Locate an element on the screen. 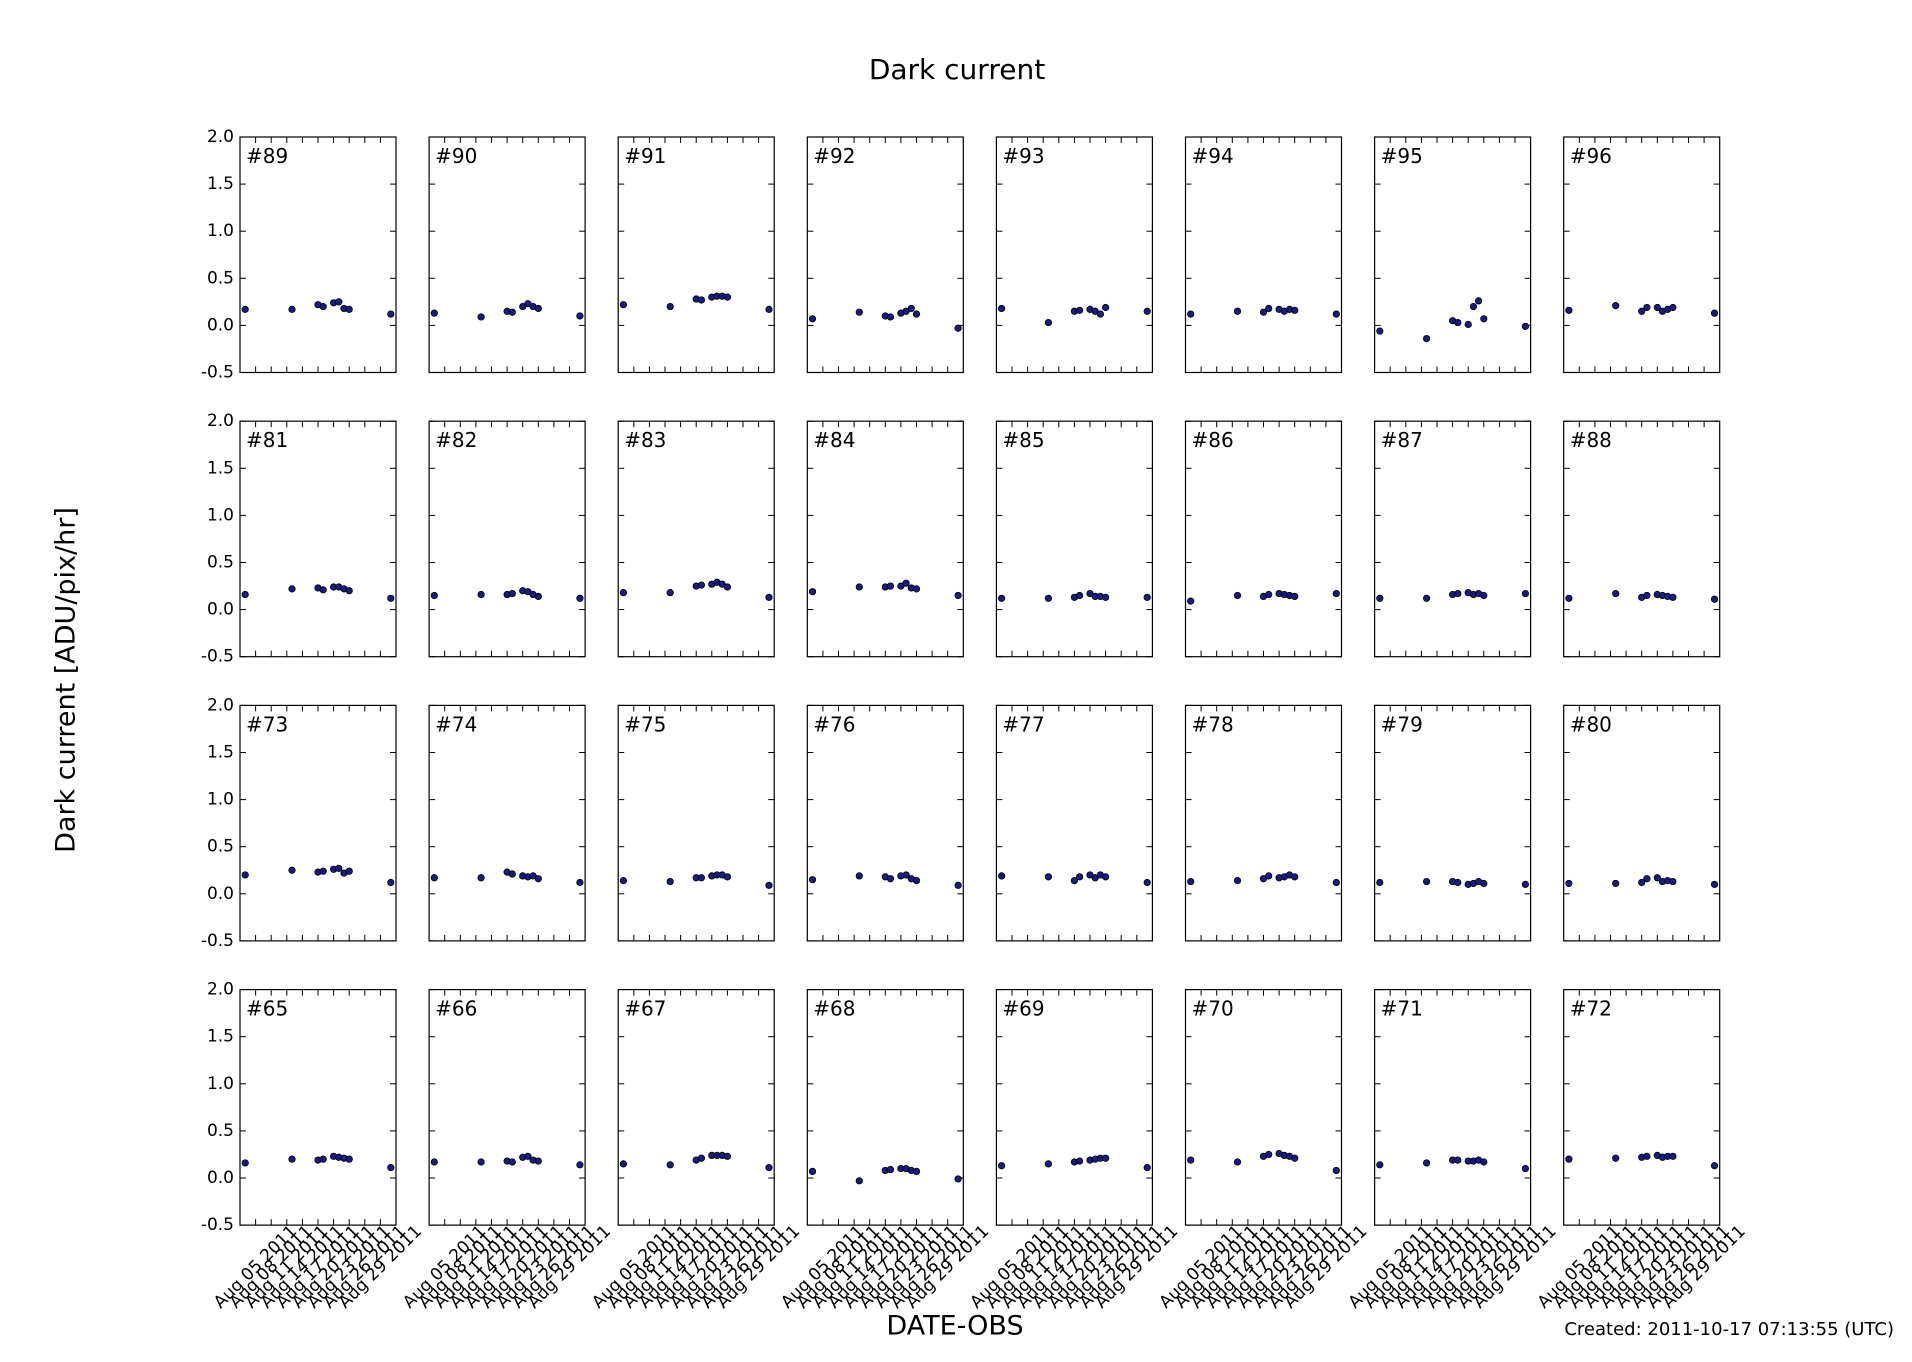 The width and height of the screenshot is (1912, 1362). panel-label: #85 is located at coordinates (1023, 440).